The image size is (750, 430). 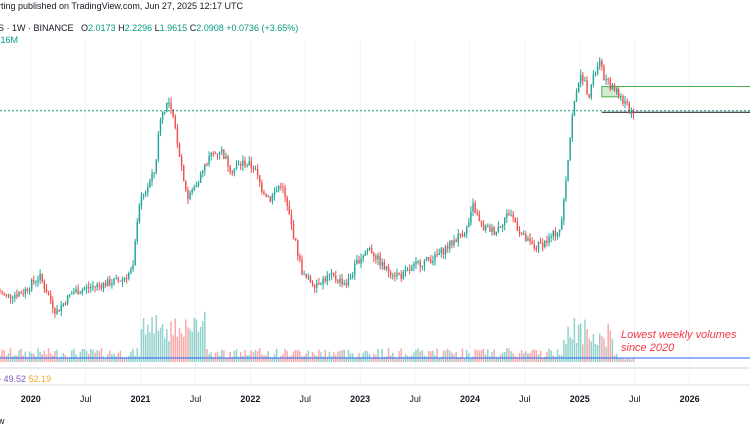 I want to click on x-tick-label: 2026, so click(x=690, y=399).